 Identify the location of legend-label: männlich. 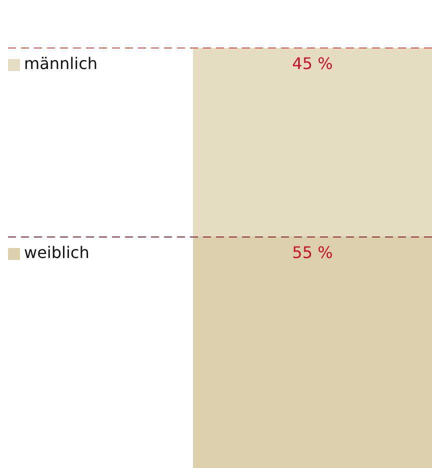
(61, 64).